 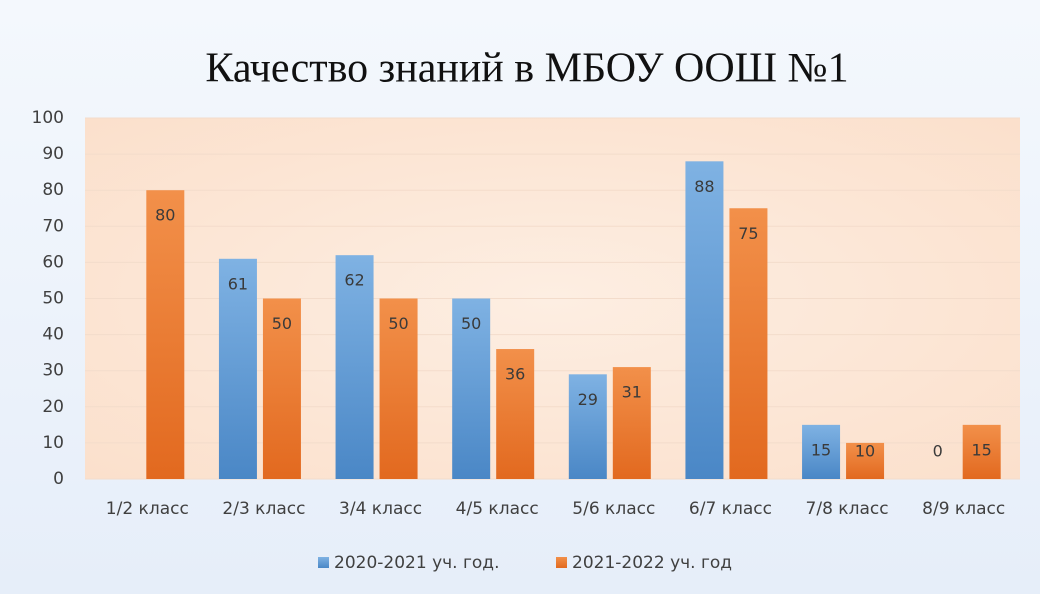 What do you see at coordinates (416, 563) in the screenshot?
I see `legend-label: 2020-2021 уч. год.` at bounding box center [416, 563].